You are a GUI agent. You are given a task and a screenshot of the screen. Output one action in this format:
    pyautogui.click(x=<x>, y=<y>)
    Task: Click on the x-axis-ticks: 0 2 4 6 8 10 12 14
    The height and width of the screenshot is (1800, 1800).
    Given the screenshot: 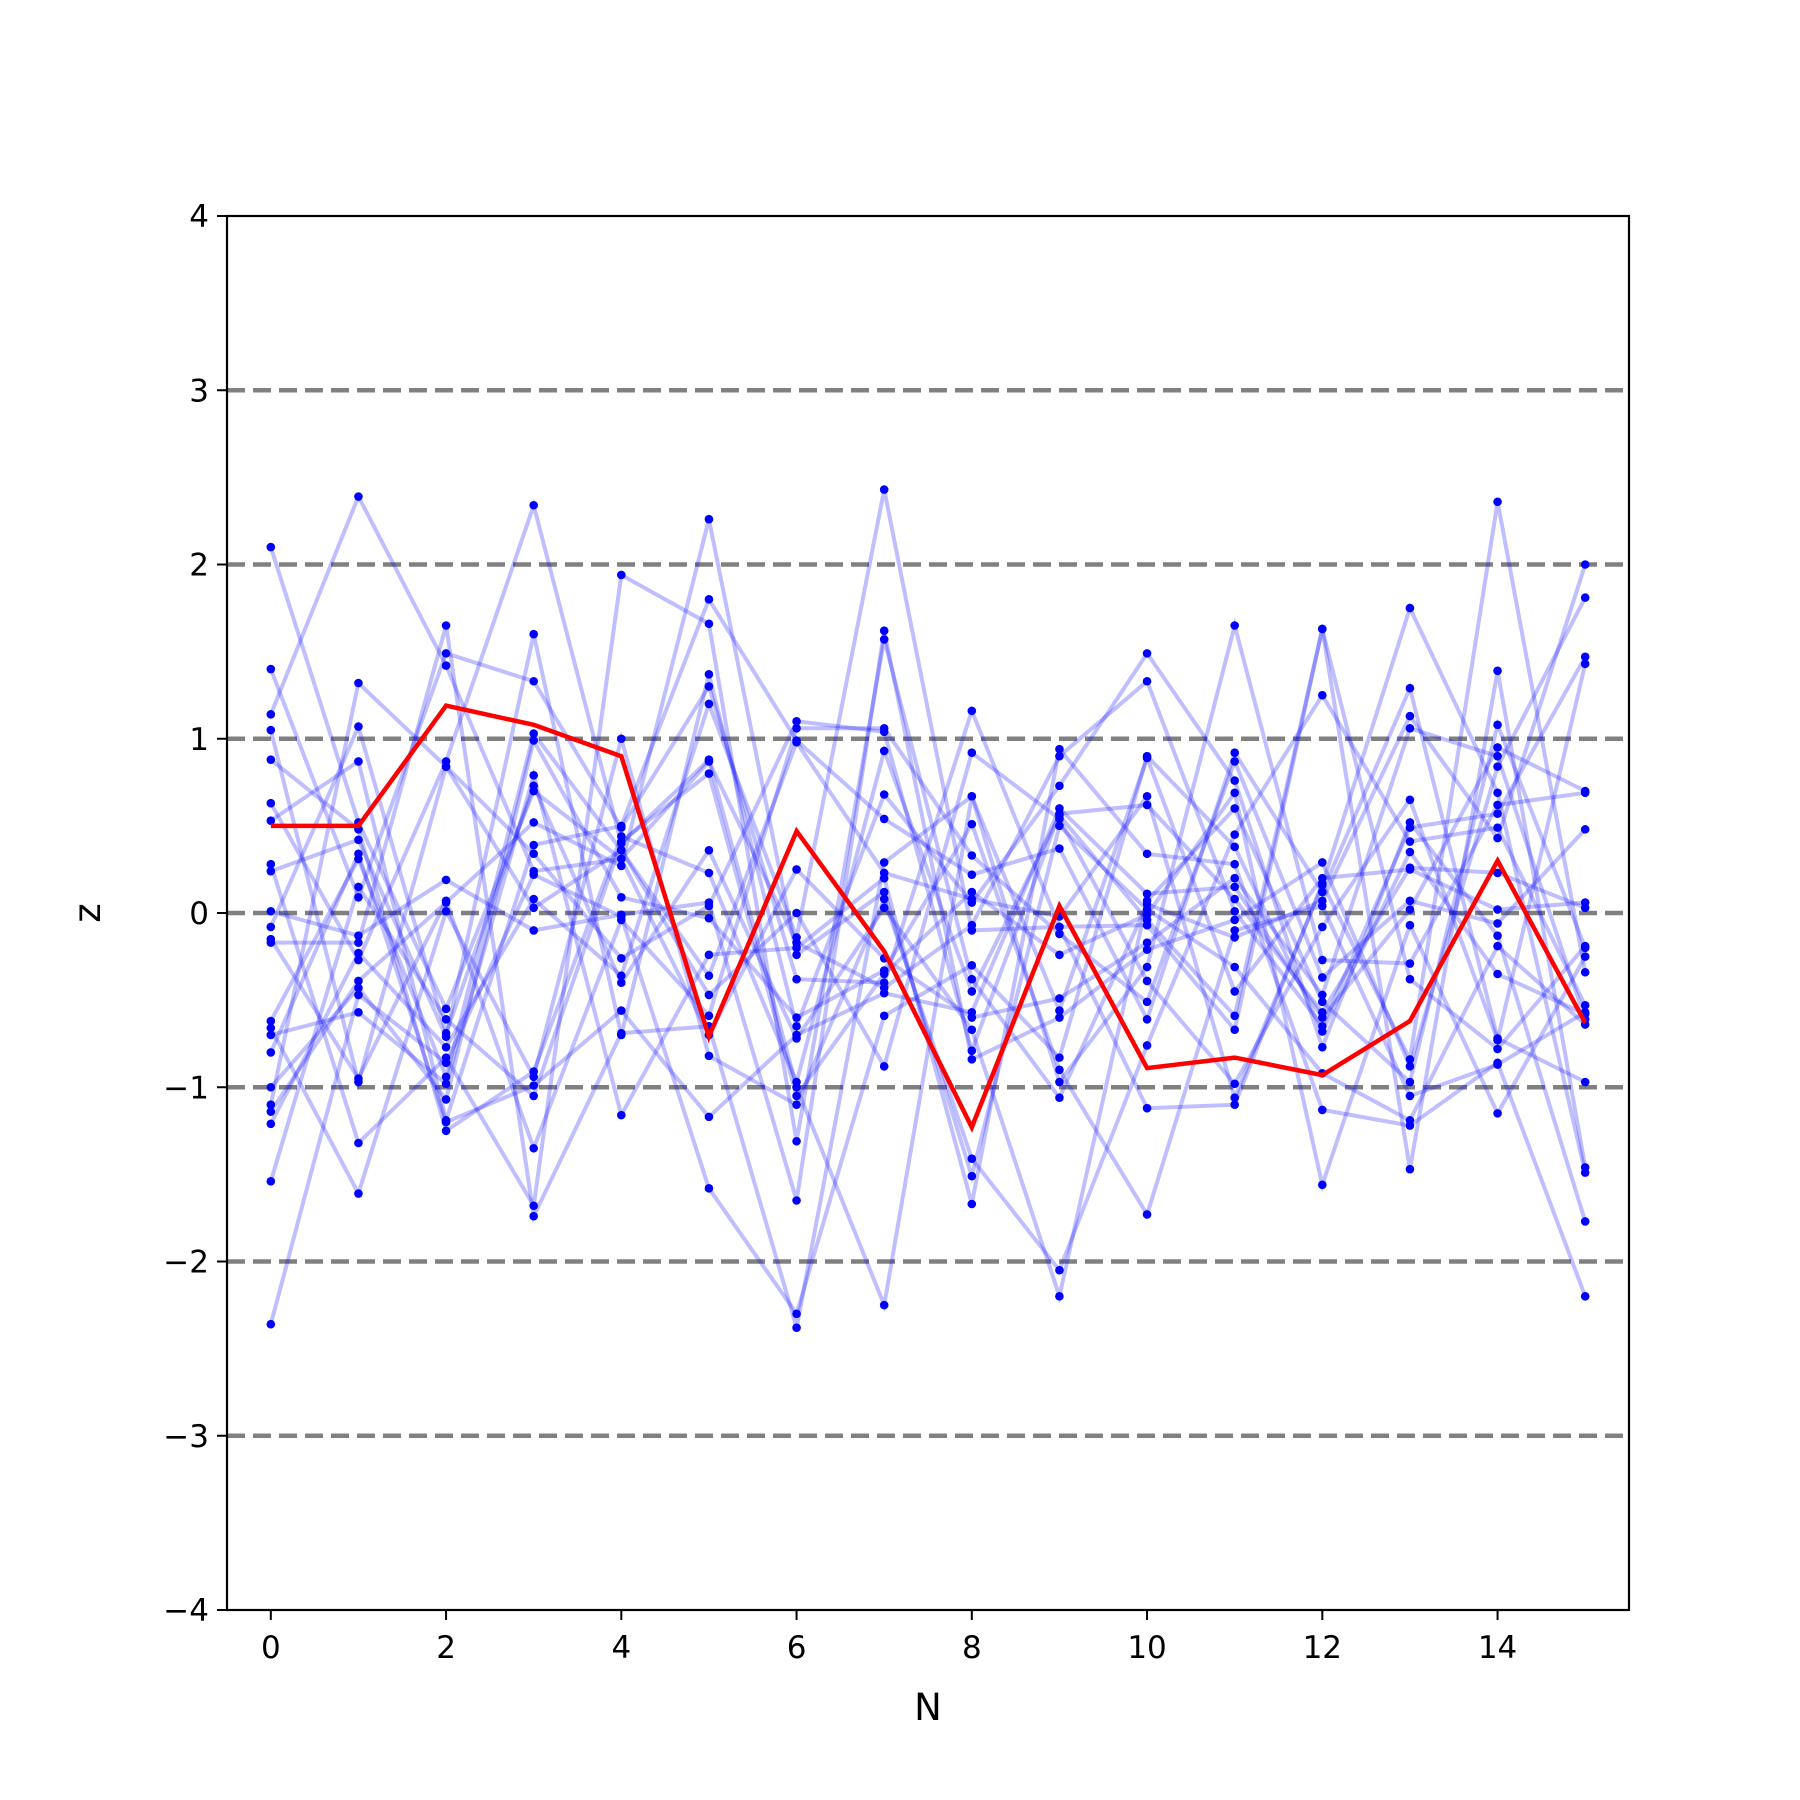 What is the action you would take?
    pyautogui.click(x=889, y=1638)
    